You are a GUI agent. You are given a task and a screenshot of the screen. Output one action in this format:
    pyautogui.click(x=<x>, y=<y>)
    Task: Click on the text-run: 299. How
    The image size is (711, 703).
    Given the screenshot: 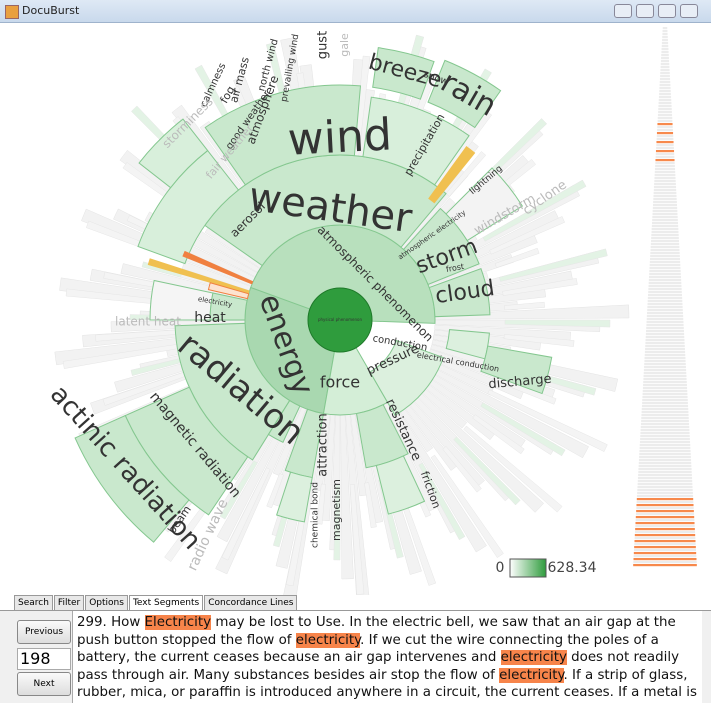 What is the action you would take?
    pyautogui.click(x=111, y=622)
    